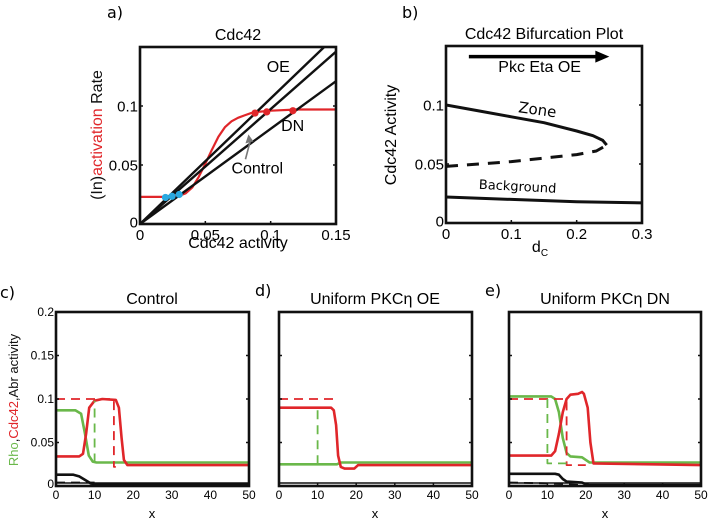 The image size is (710, 524). I want to click on axes-frame-d, so click(375, 399).